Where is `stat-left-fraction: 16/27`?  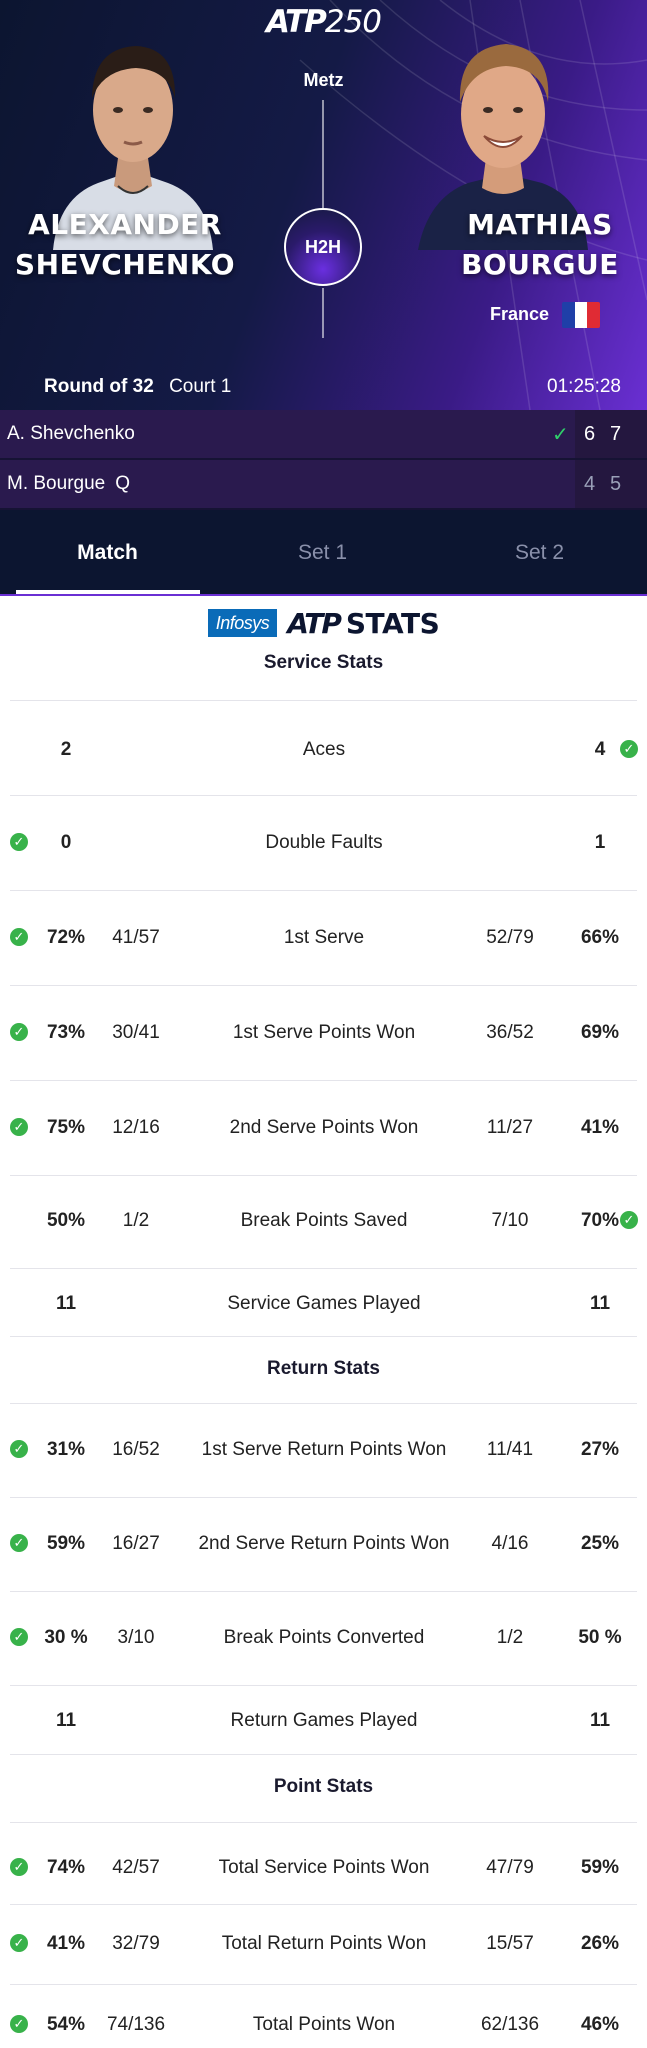
stat-left-fraction: 16/27 is located at coordinates (136, 1543).